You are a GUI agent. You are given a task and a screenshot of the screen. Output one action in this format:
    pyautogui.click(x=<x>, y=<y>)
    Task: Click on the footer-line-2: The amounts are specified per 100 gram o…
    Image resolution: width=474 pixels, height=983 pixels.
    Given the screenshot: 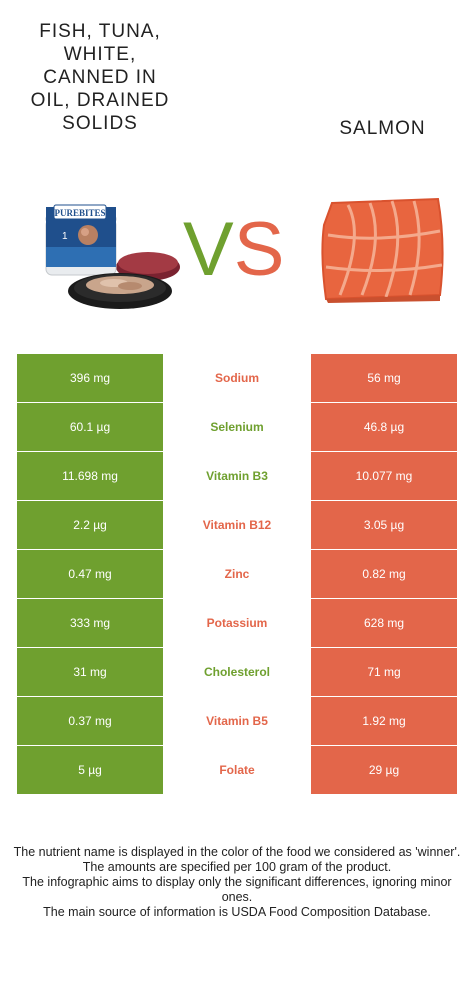 What is the action you would take?
    pyautogui.click(x=237, y=867)
    